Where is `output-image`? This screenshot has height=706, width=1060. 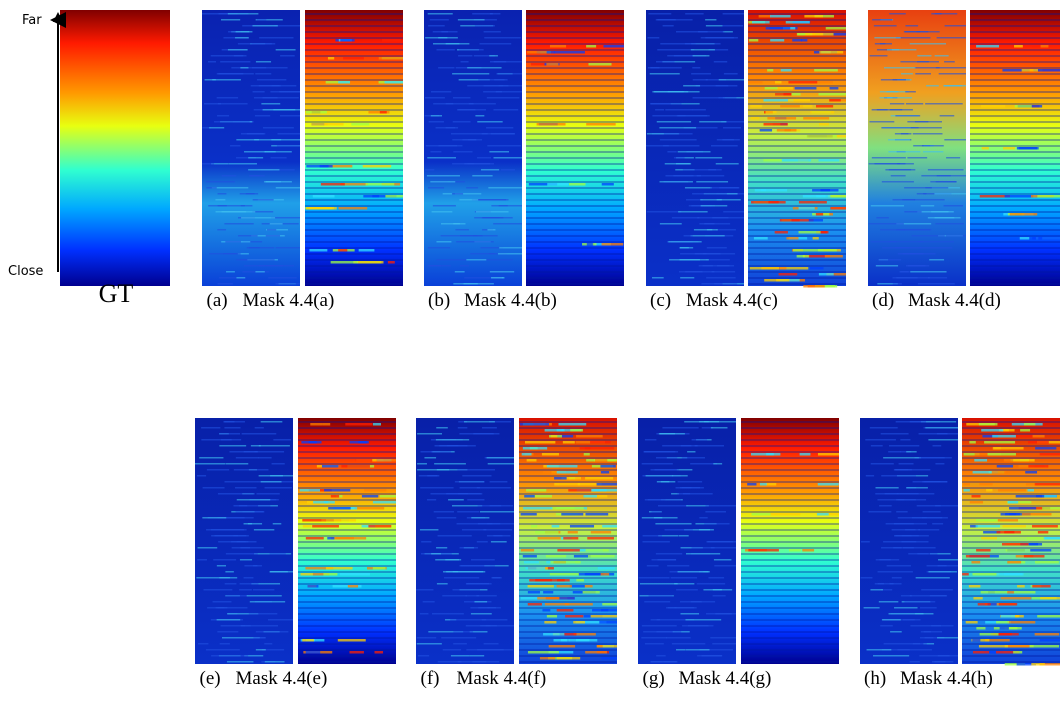 output-image is located at coordinates (354, 148).